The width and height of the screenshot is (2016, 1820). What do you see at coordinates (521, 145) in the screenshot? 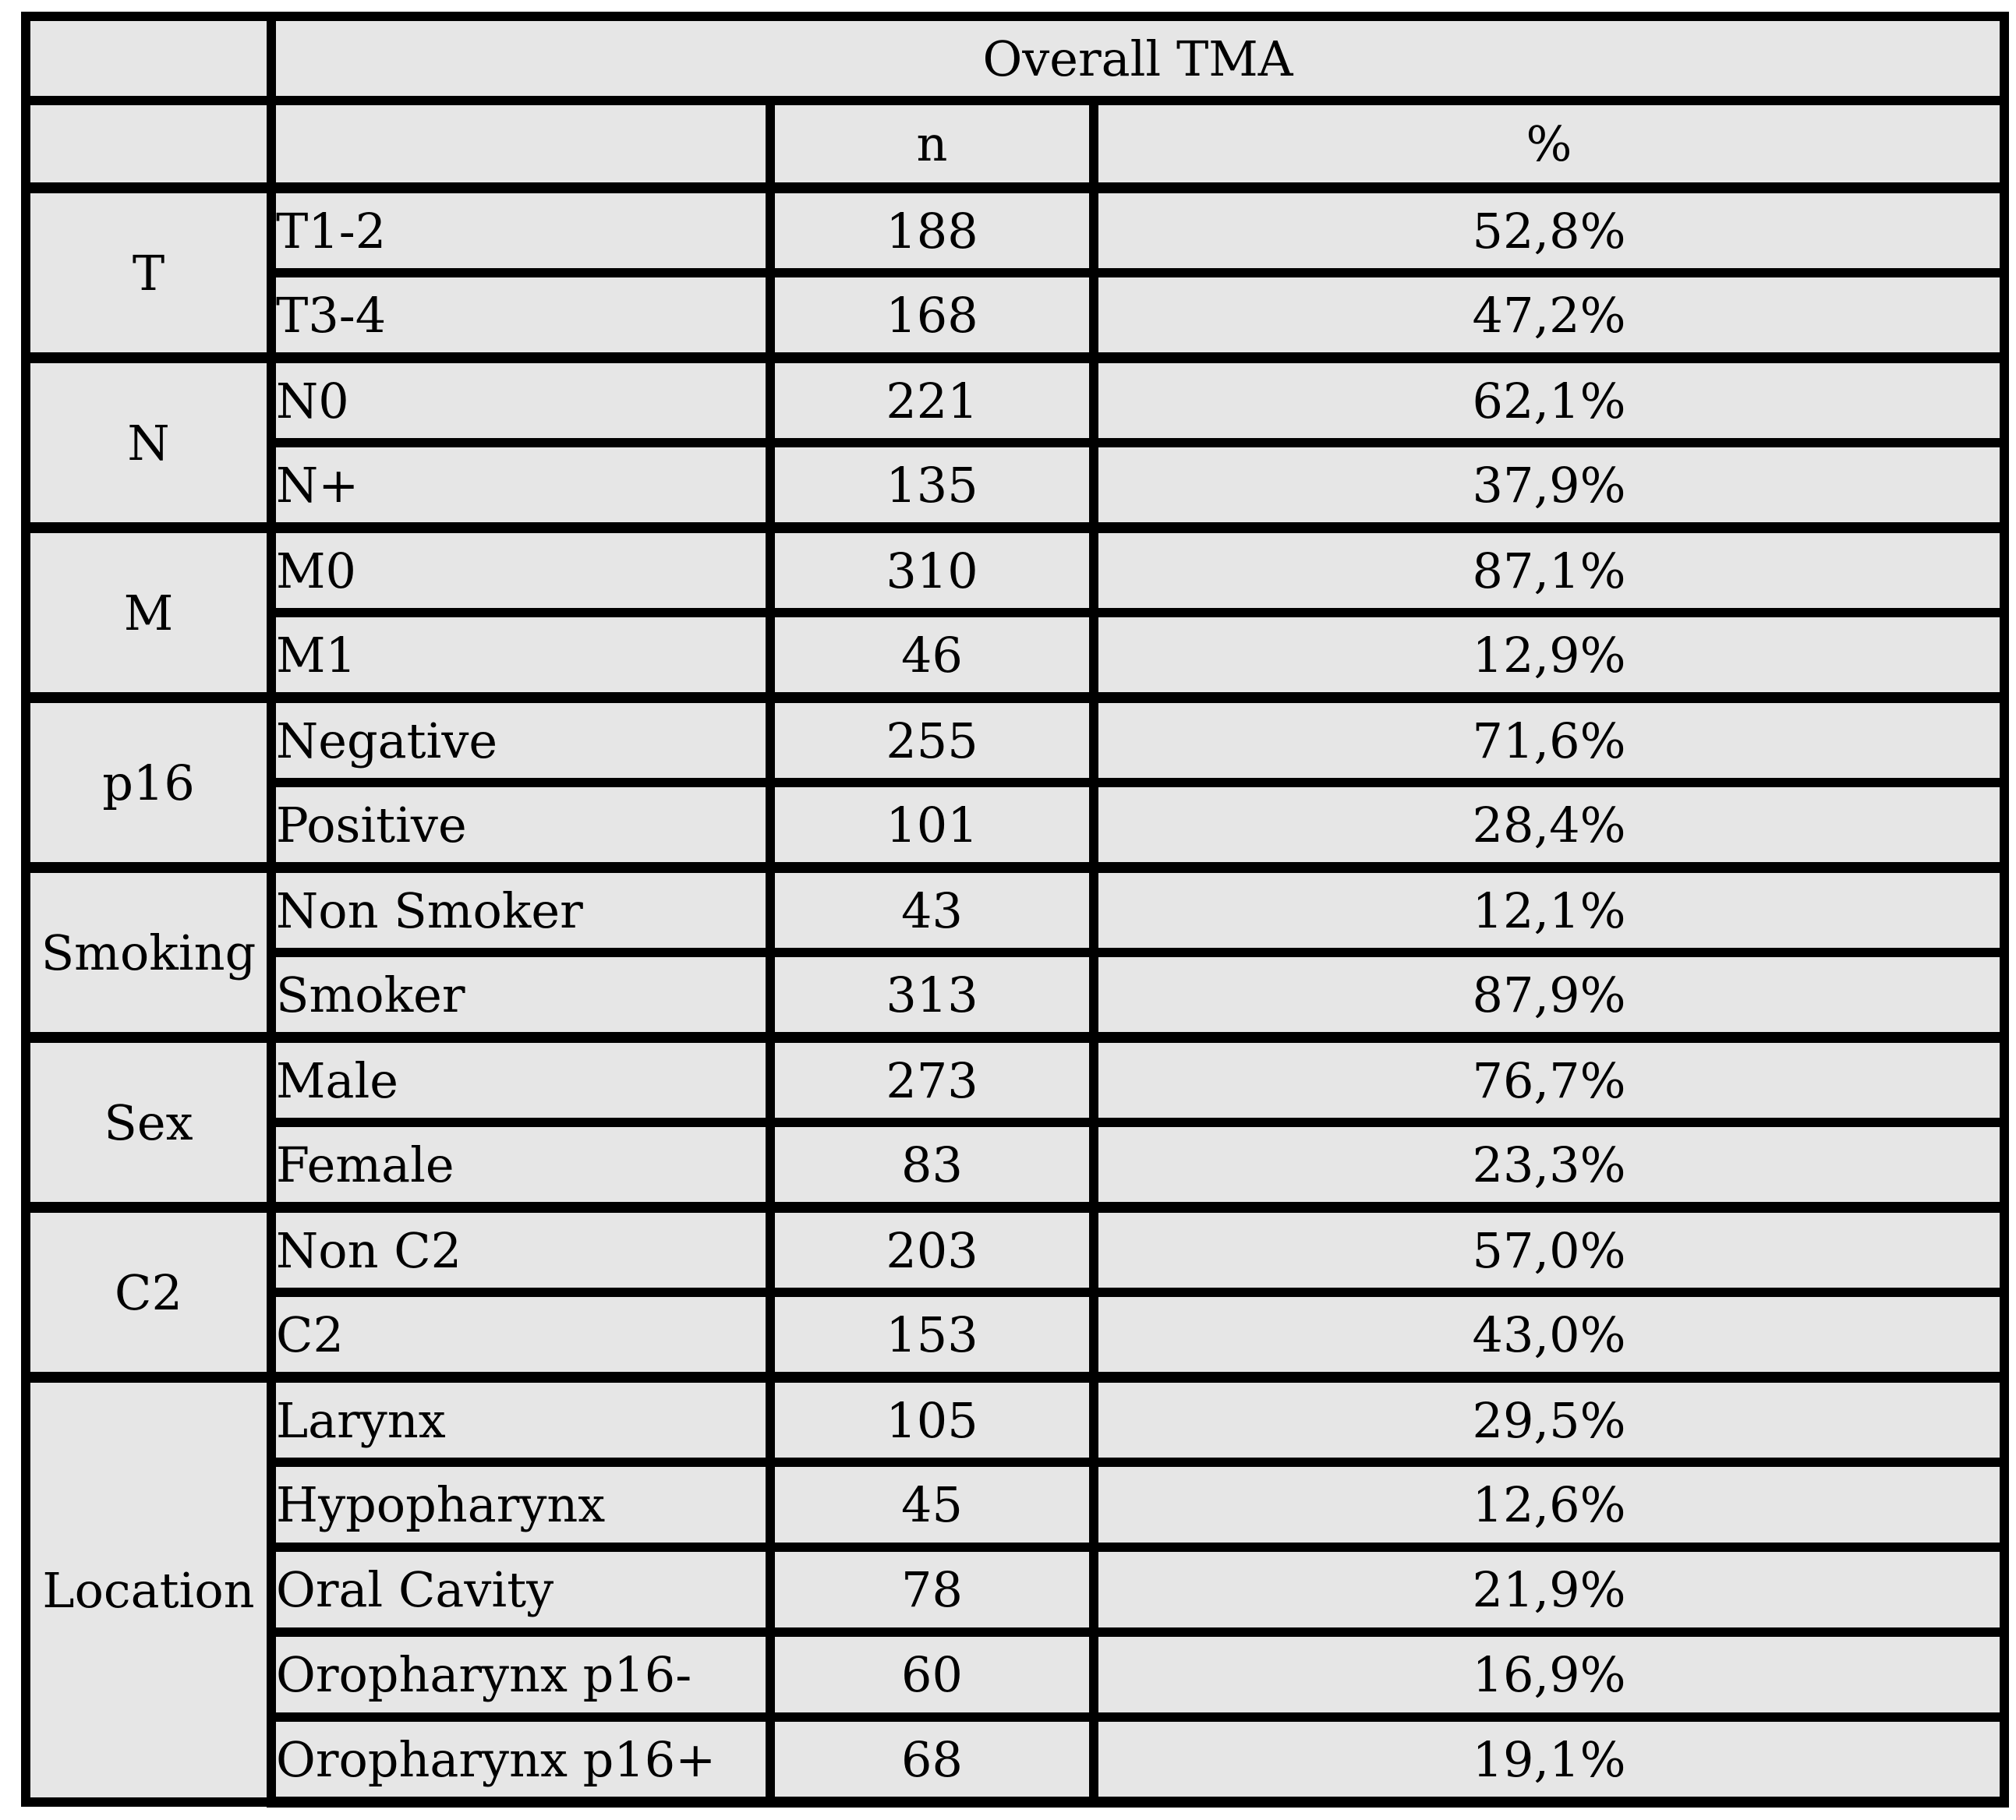
I see `blank-header-cell` at bounding box center [521, 145].